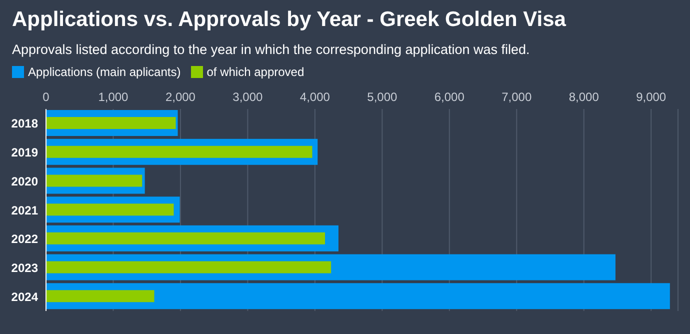 The image size is (690, 334). What do you see at coordinates (24, 123) in the screenshot?
I see `y-tick-label: 2018` at bounding box center [24, 123].